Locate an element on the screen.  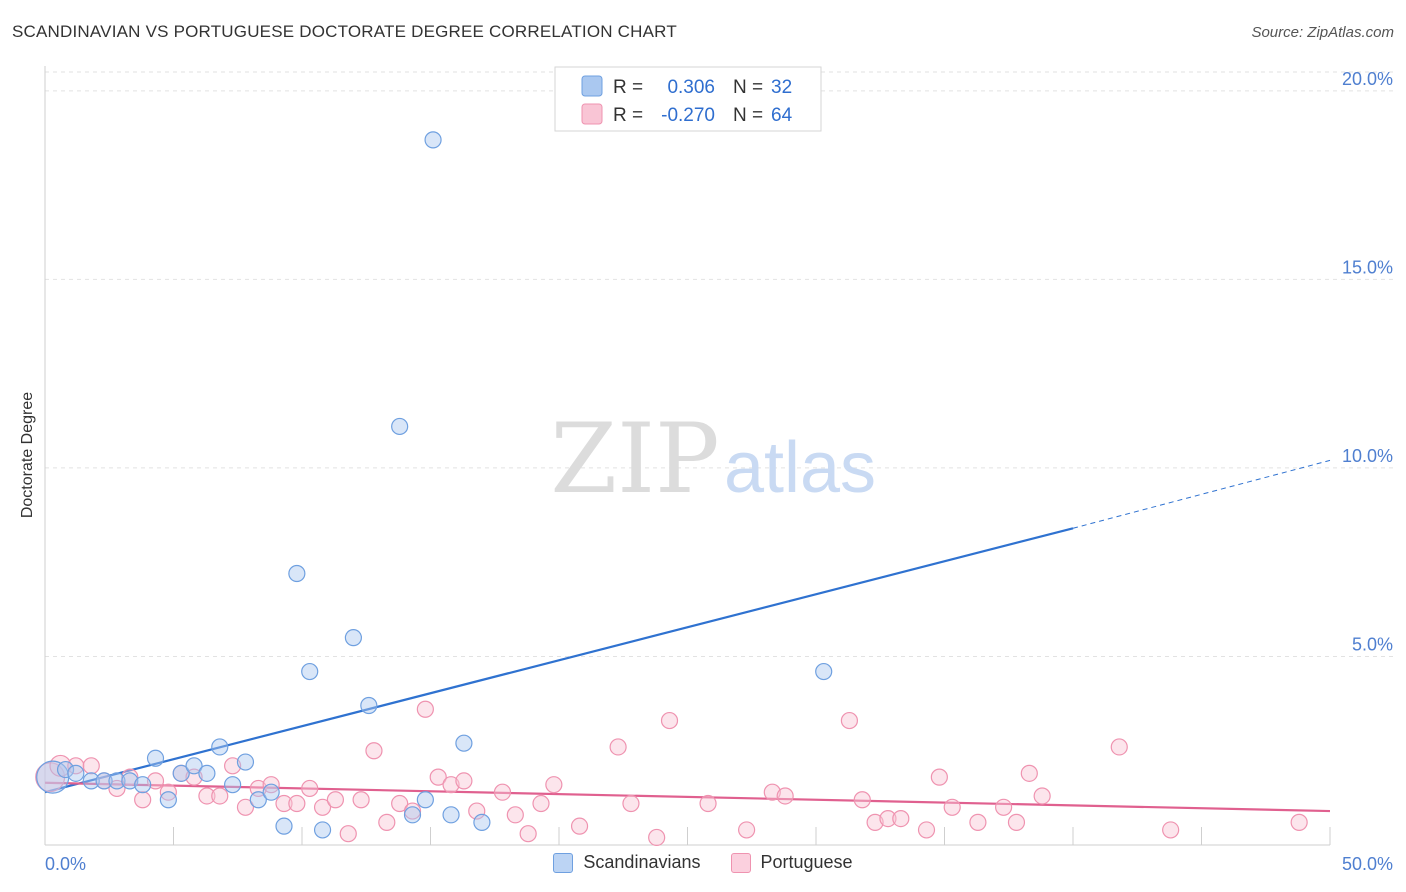
y-tick-label: 15.0% is located at coordinates (1367, 267).